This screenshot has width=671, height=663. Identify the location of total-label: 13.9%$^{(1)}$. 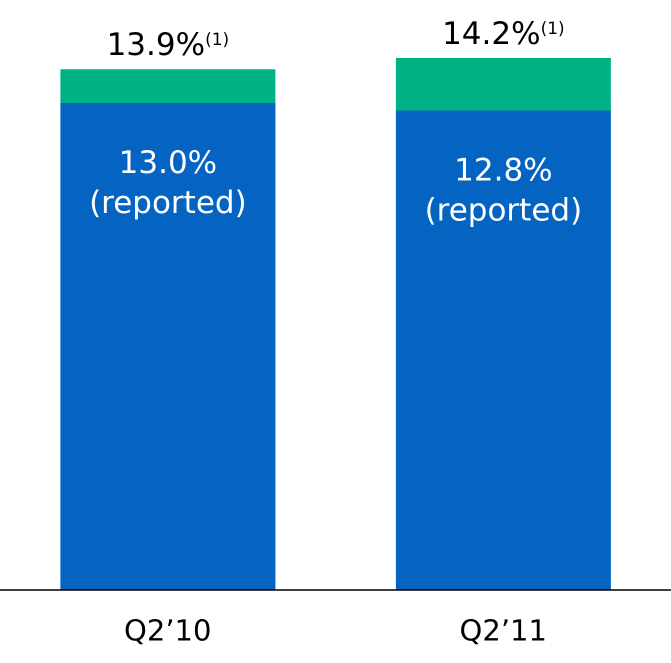
(168, 45).